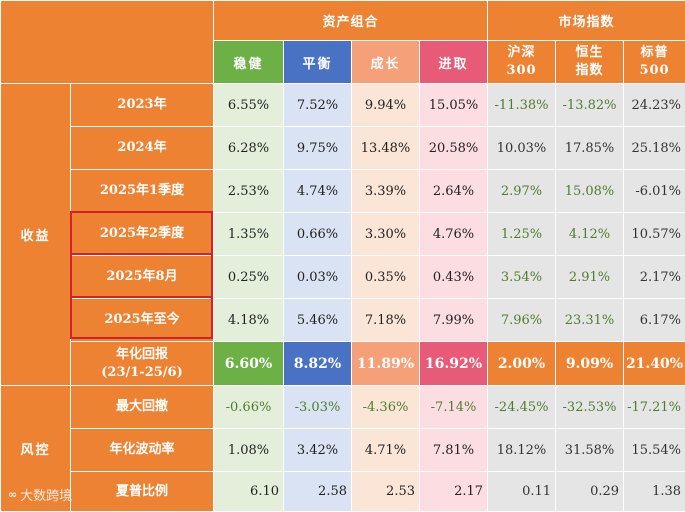  I want to click on summary-steady: 6.60%, so click(248, 363).